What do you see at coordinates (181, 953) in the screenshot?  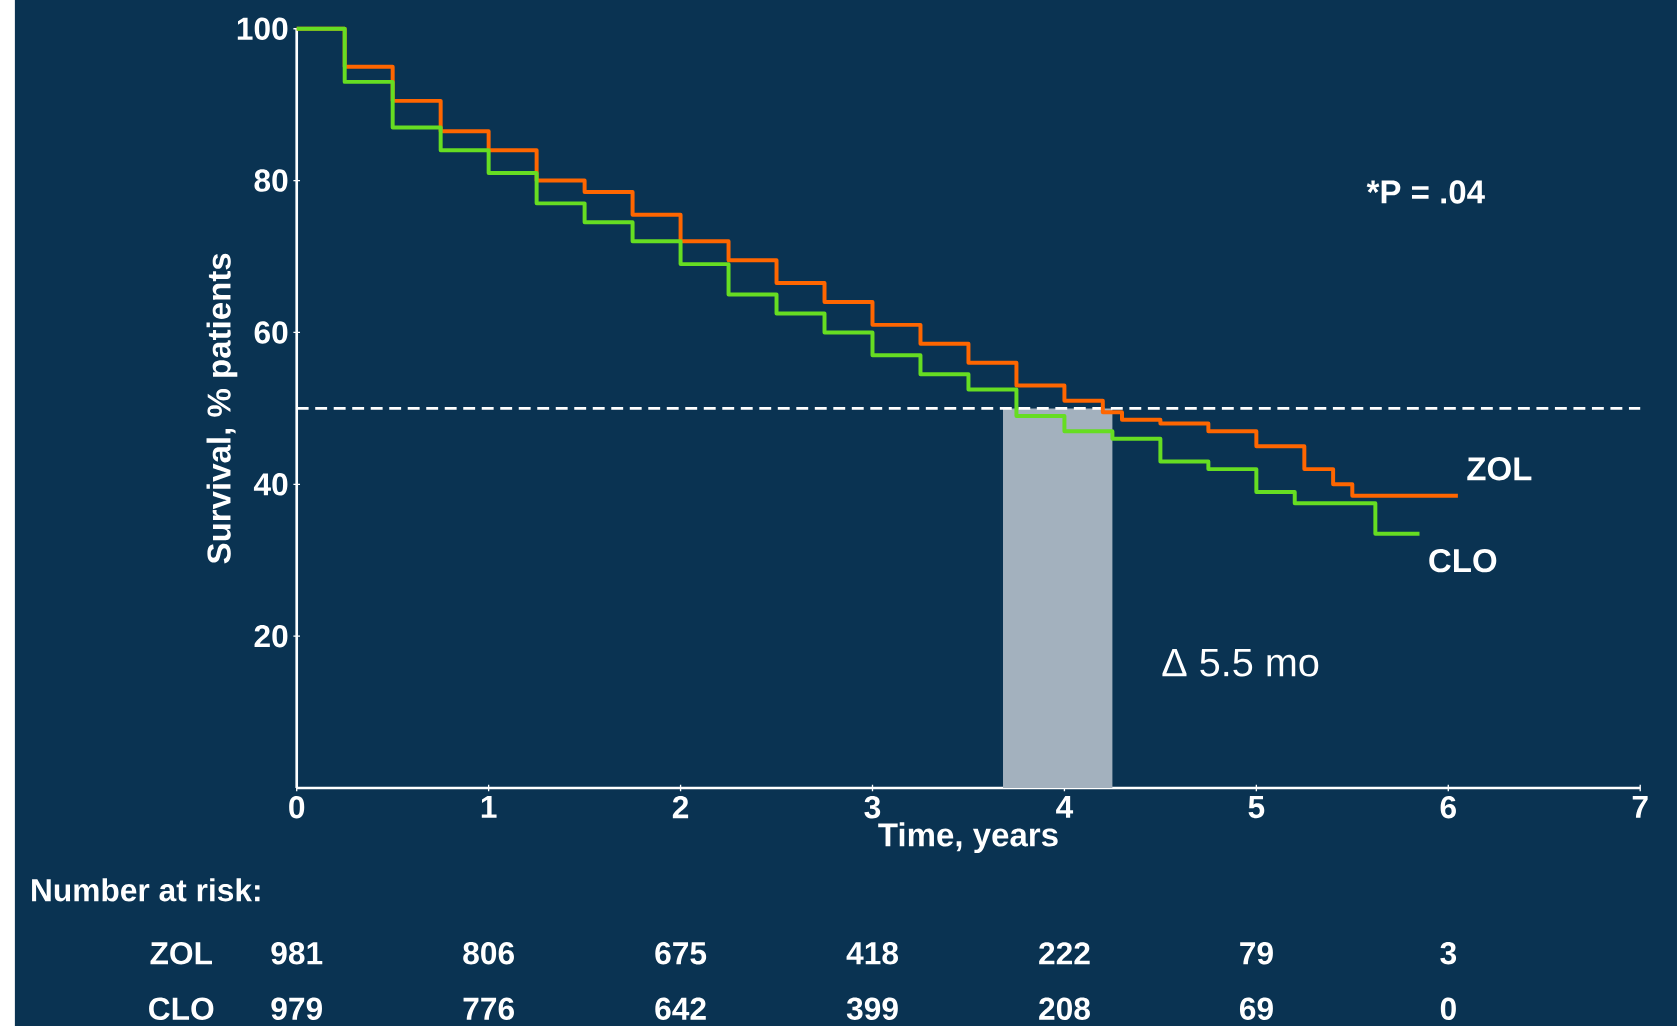 I see `text: ZOL` at bounding box center [181, 953].